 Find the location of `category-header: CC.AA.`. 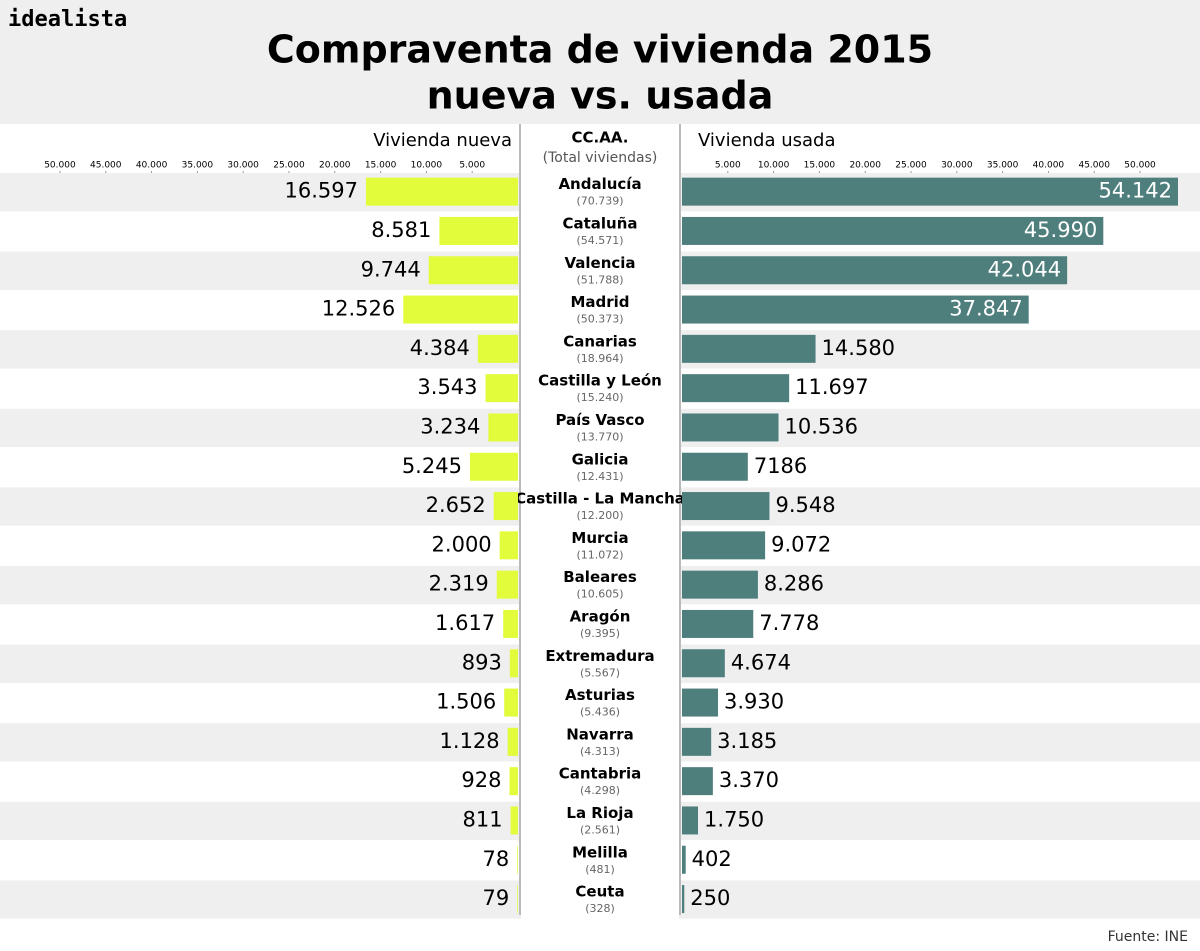

category-header: CC.AA. is located at coordinates (600, 138).